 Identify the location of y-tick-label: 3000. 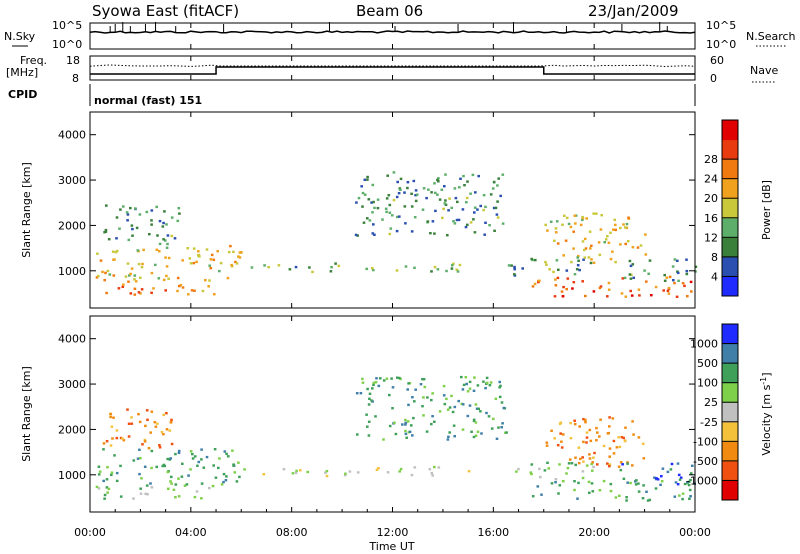
(72, 180).